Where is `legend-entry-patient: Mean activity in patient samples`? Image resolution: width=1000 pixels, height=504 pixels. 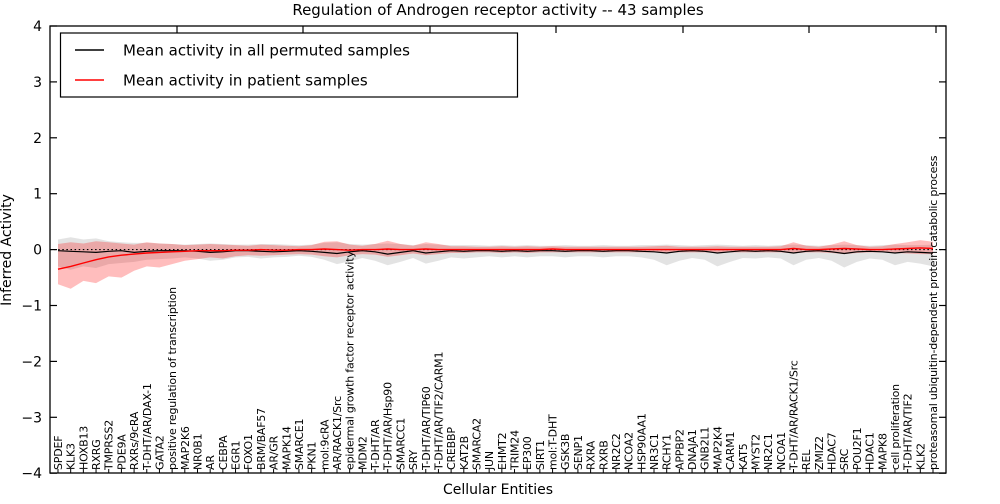 legend-entry-patient: Mean activity in patient samples is located at coordinates (221, 81).